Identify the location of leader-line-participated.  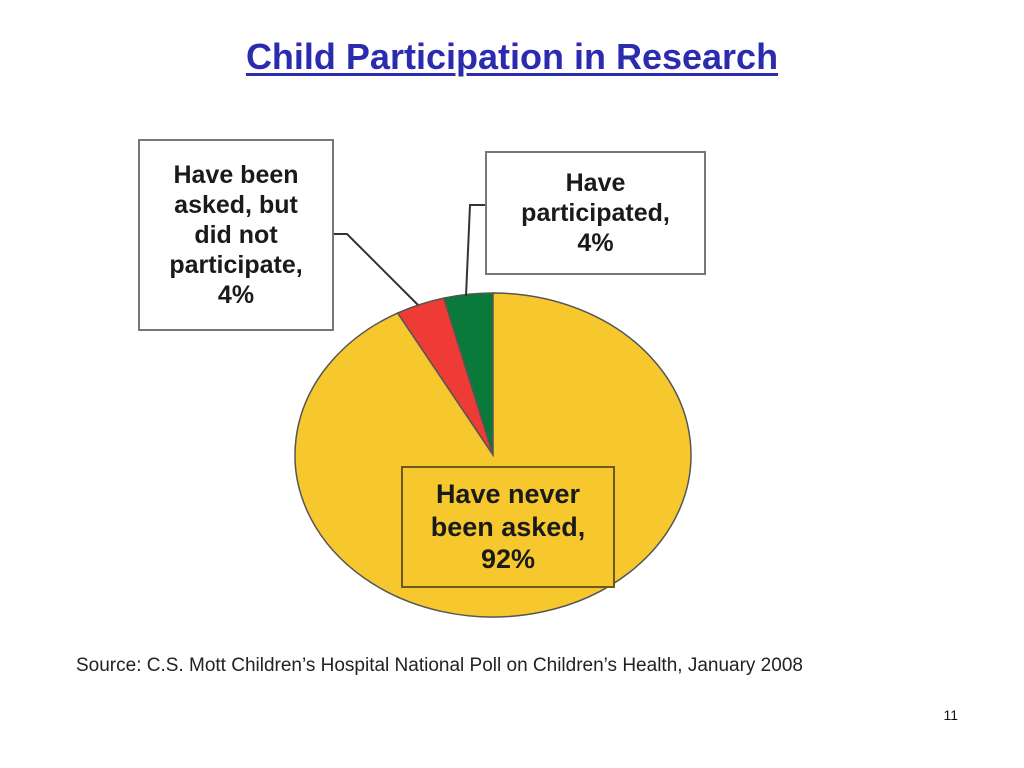
(475, 250).